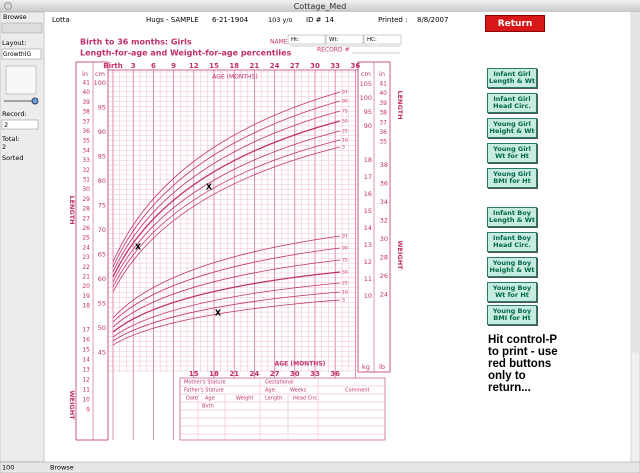 The width and height of the screenshot is (640, 473). Describe the element at coordinates (314, 20) in the screenshot. I see `id-label: ID #` at that location.